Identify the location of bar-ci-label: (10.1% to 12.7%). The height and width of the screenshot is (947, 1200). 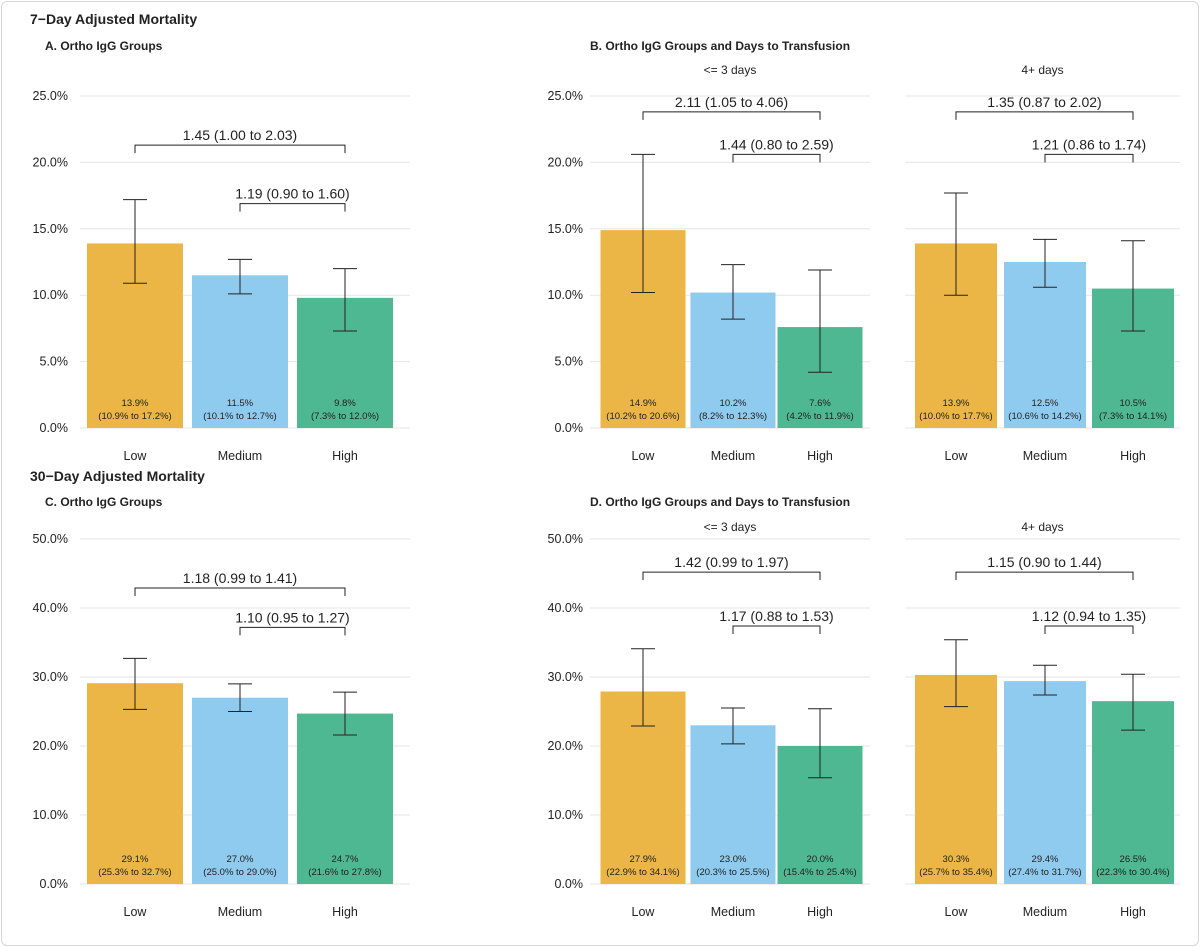
(239, 416).